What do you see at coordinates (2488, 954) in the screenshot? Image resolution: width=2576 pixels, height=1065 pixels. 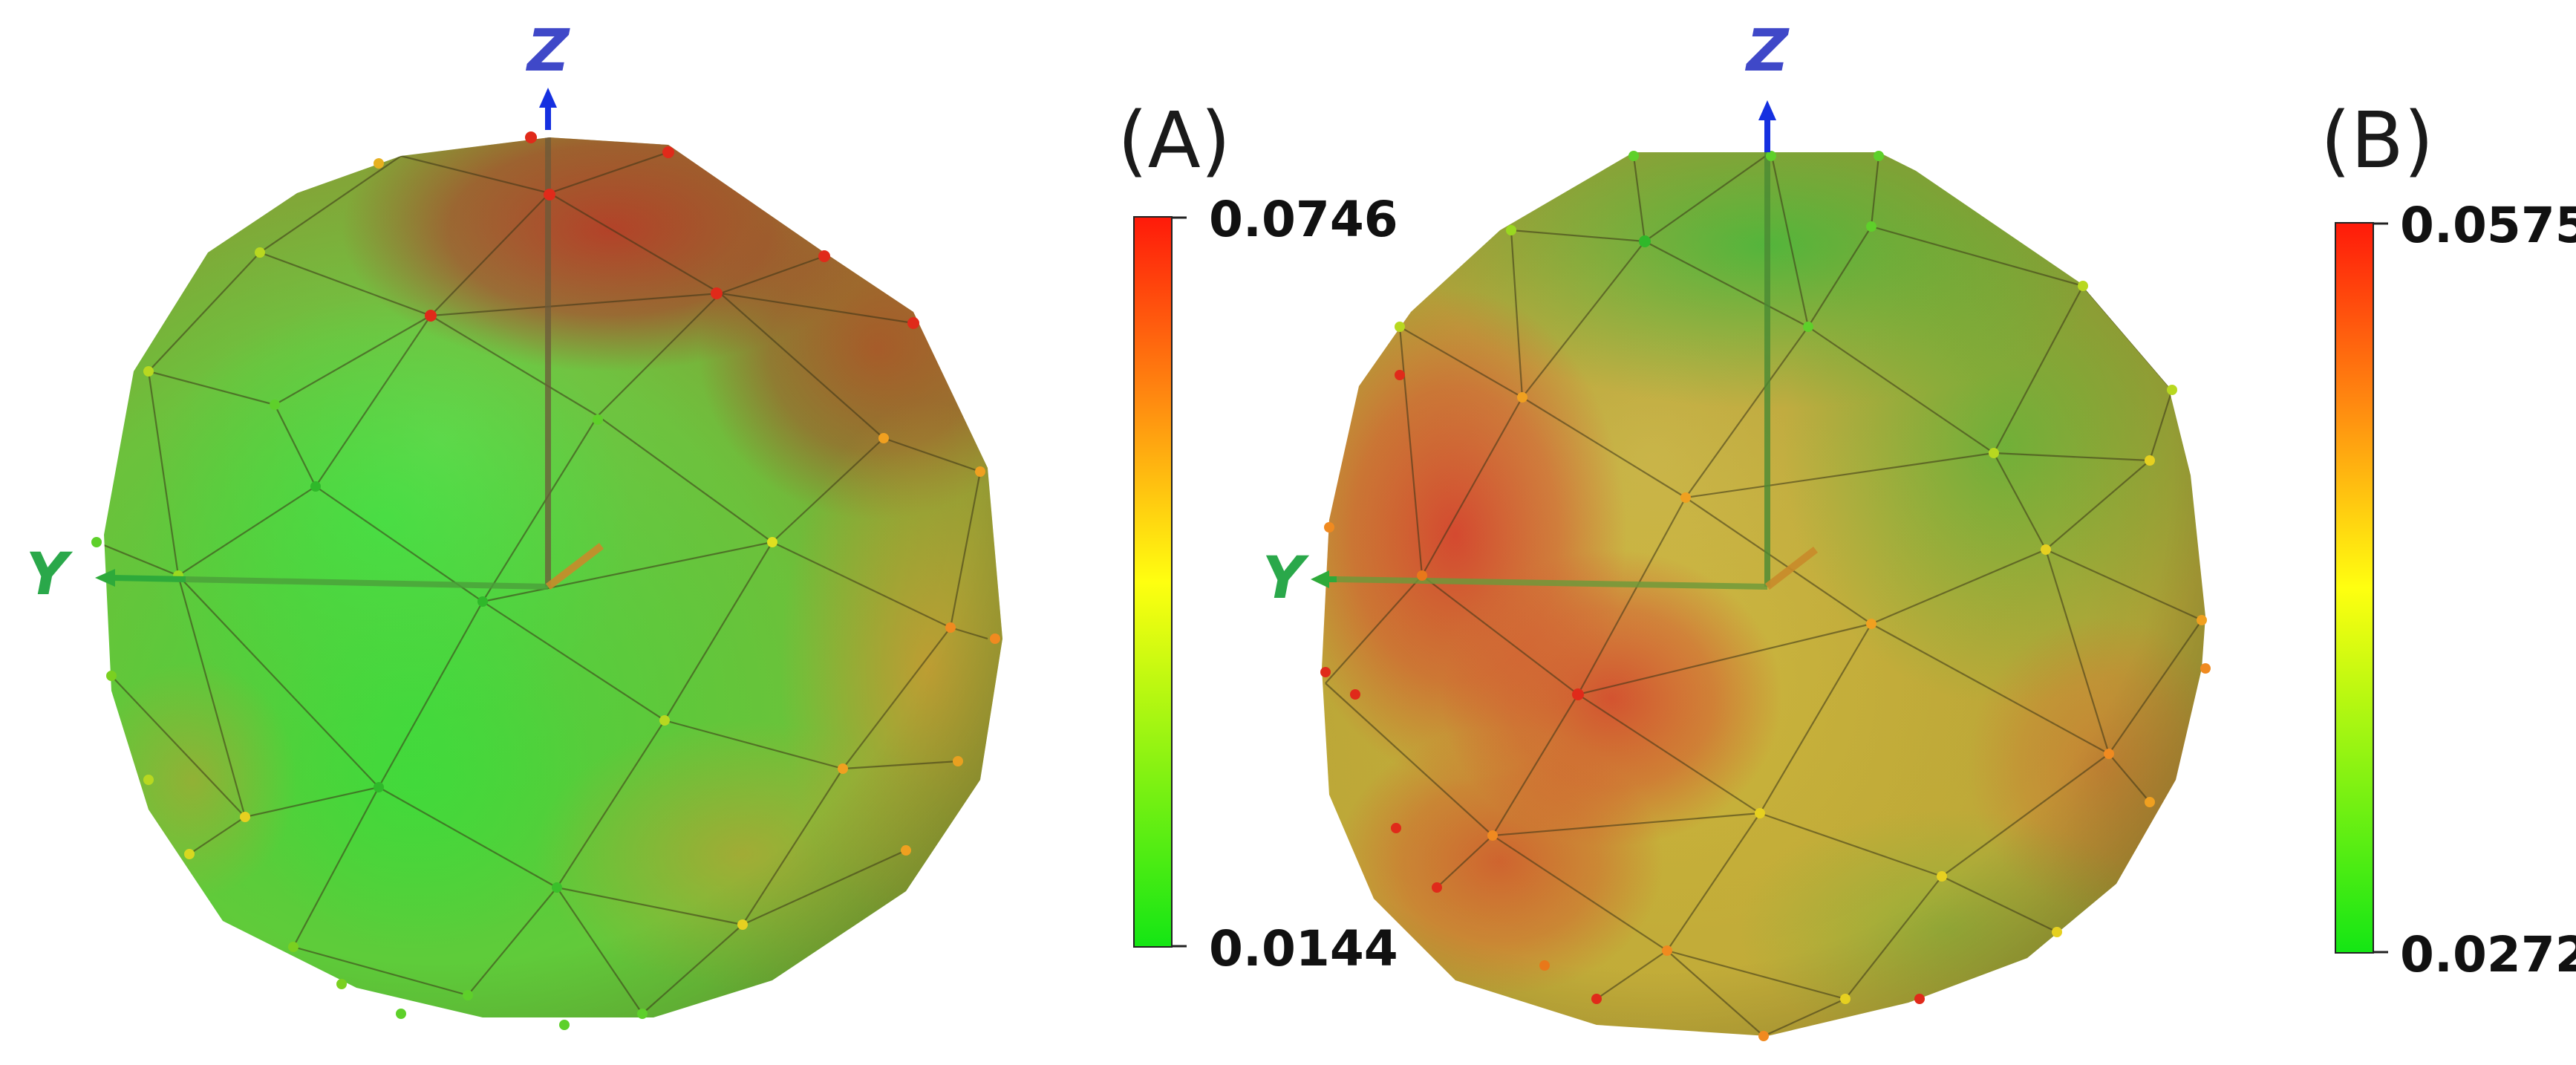 I see `colorbar-min-label-b: 0.0272` at bounding box center [2488, 954].